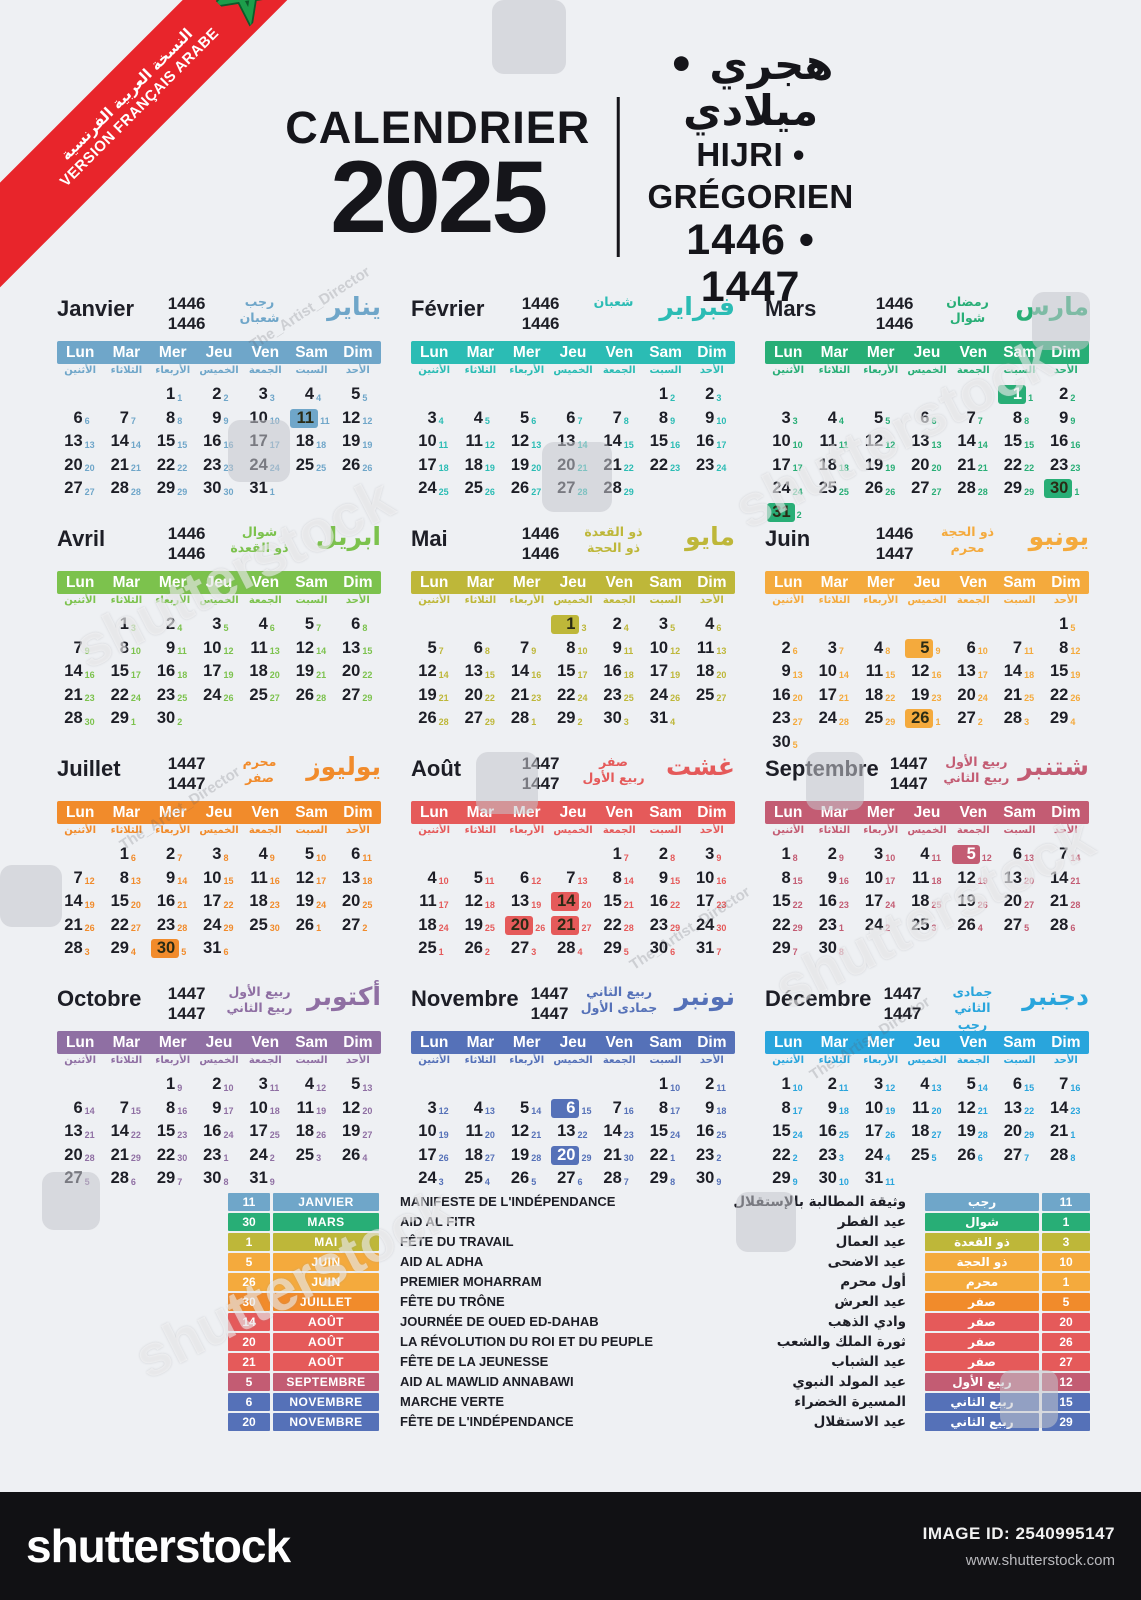 The height and width of the screenshot is (1600, 1141). I want to click on weekday-fr: Ven, so click(265, 812).